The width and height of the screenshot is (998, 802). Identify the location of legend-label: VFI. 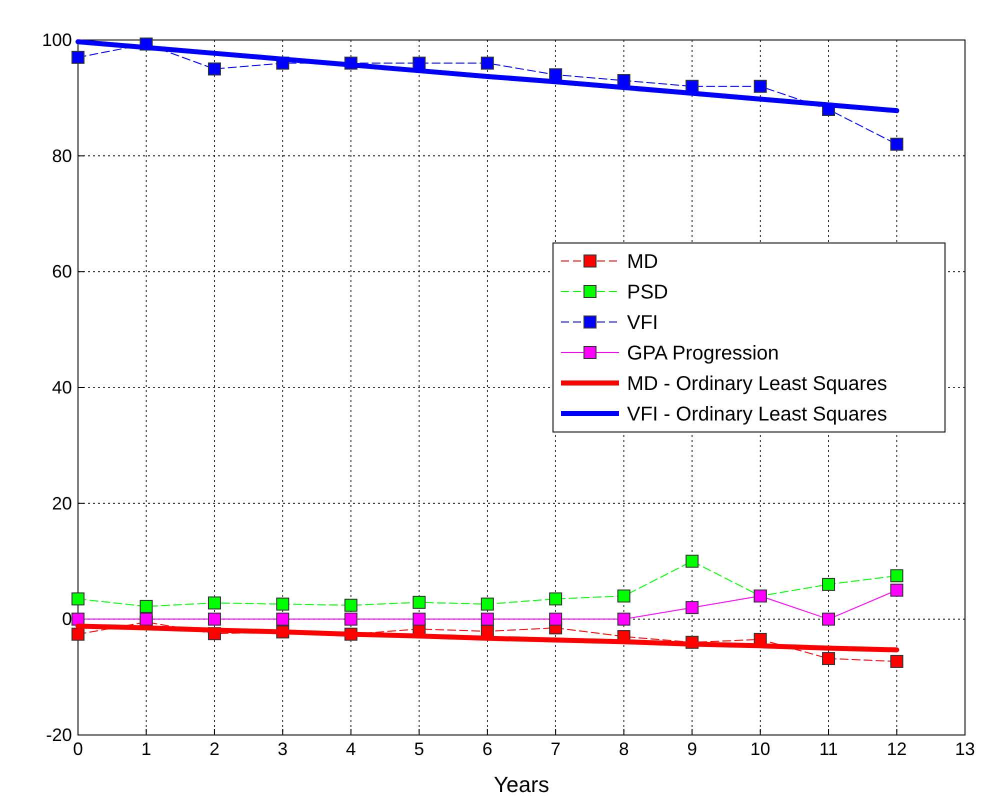
(642, 323).